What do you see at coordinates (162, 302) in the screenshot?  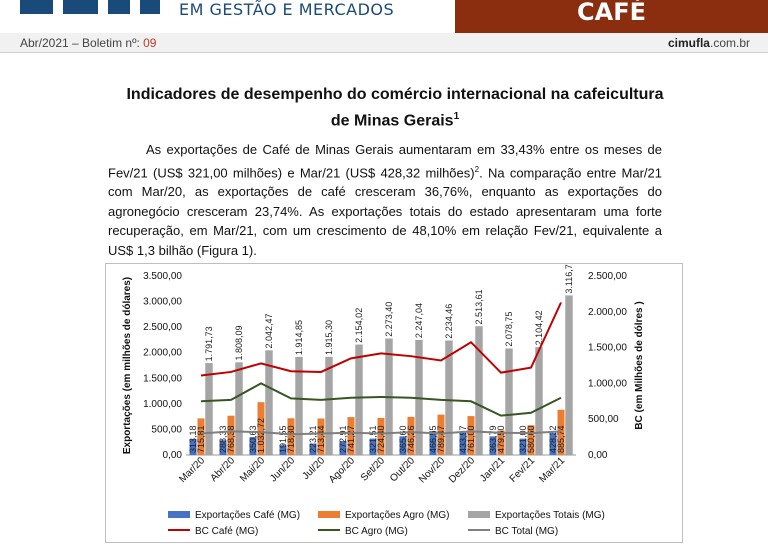 I see `y-tick-label: 3.000,00` at bounding box center [162, 302].